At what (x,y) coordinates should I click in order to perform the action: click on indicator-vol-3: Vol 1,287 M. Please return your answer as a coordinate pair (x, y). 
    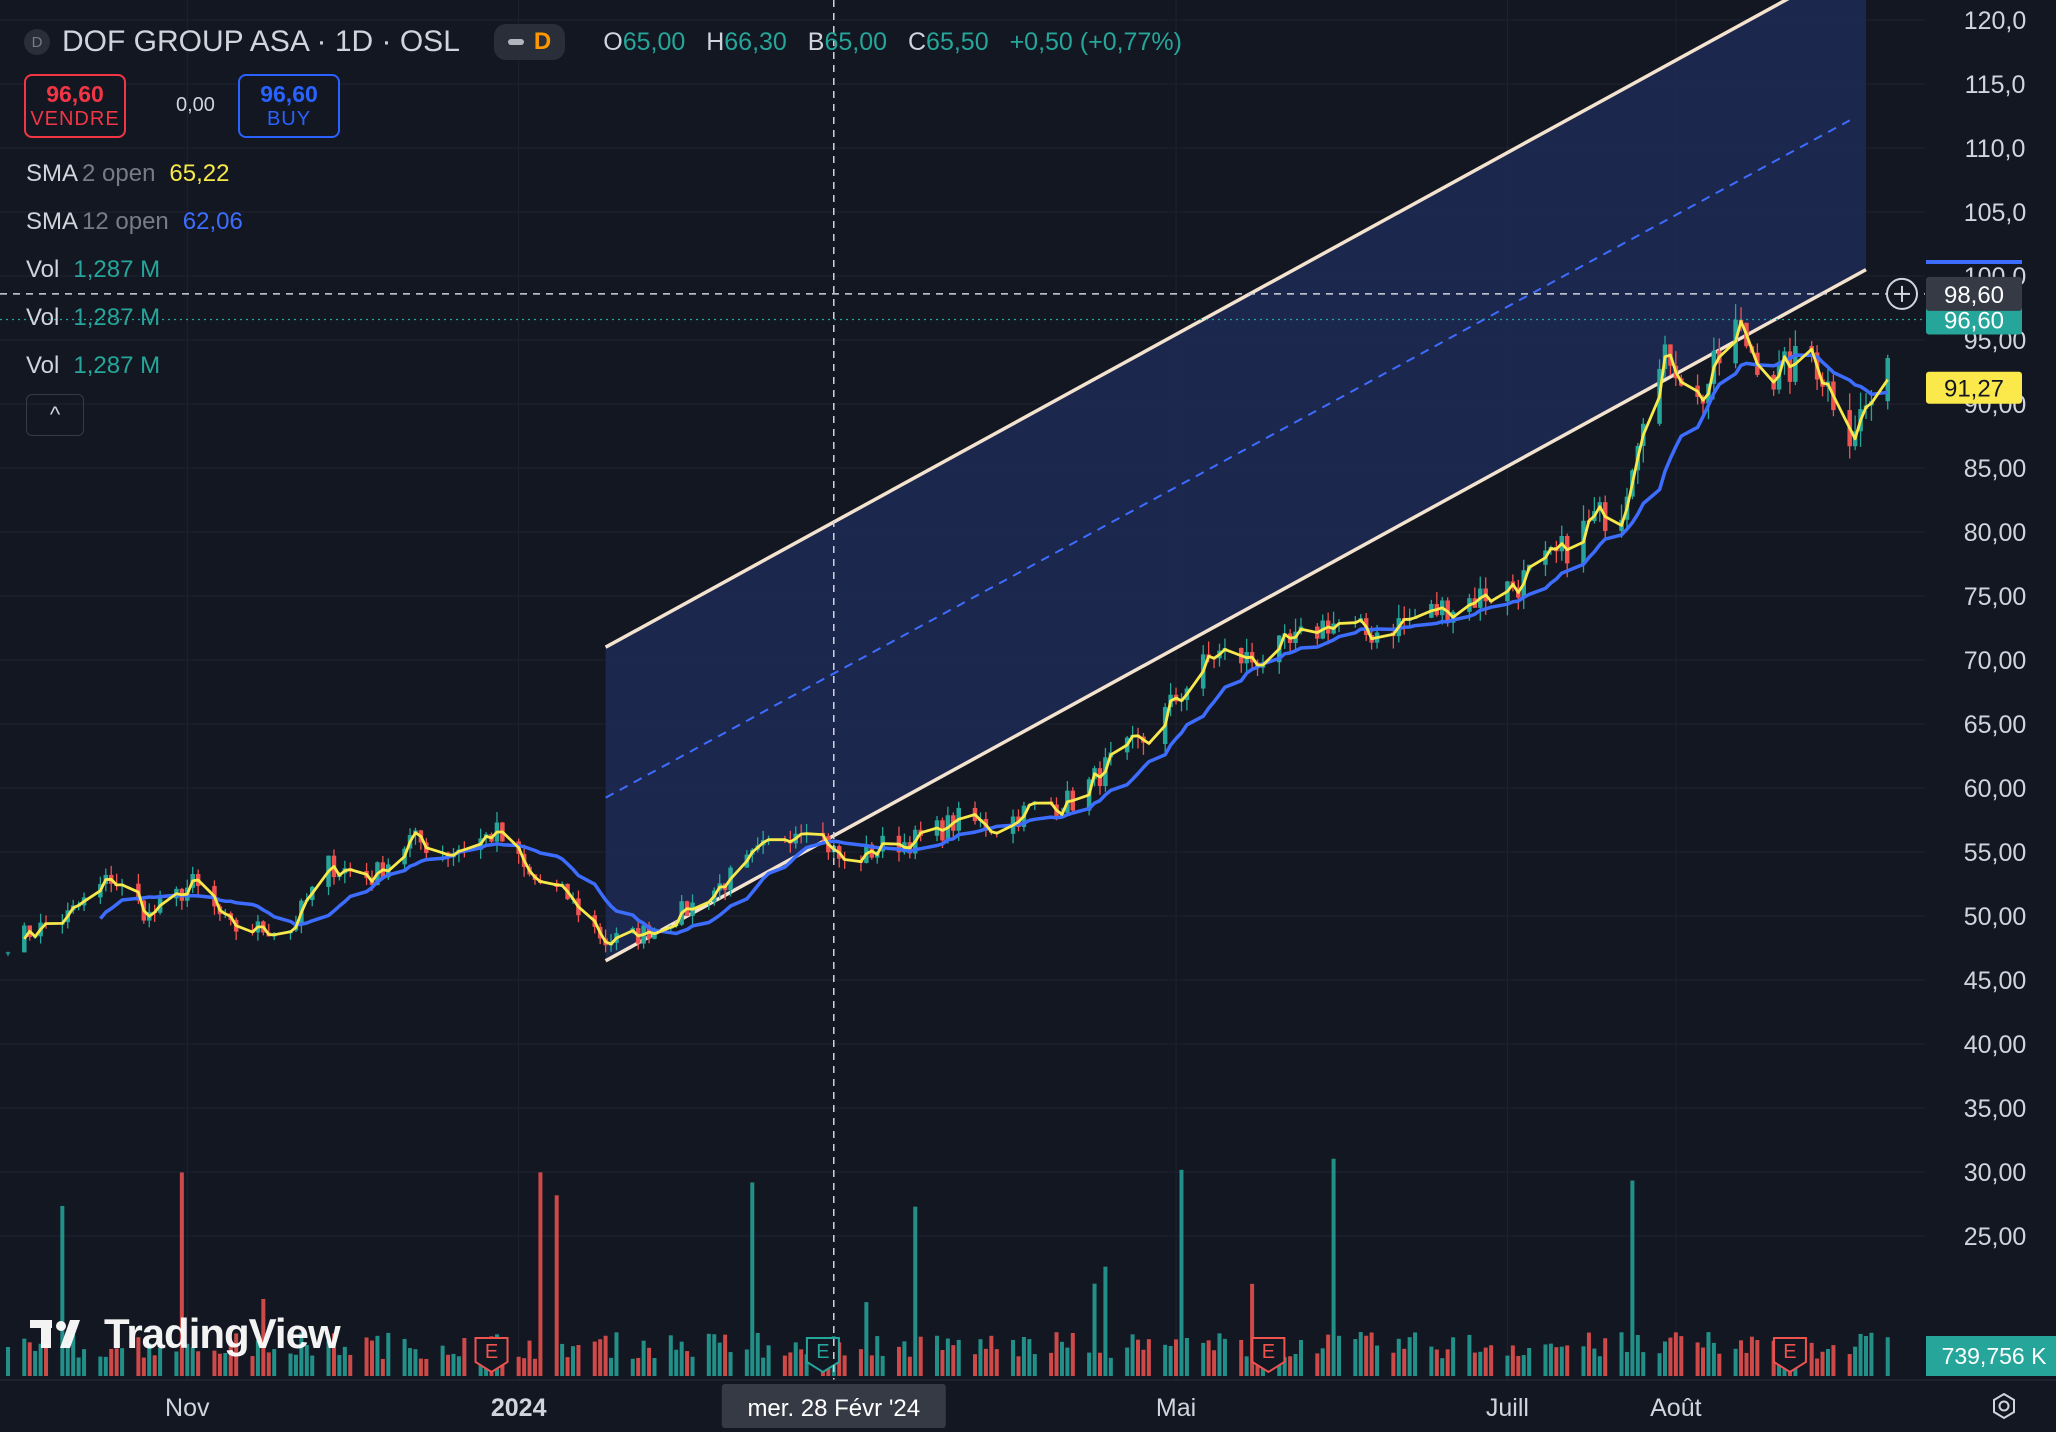
    Looking at the image, I should click on (93, 366).